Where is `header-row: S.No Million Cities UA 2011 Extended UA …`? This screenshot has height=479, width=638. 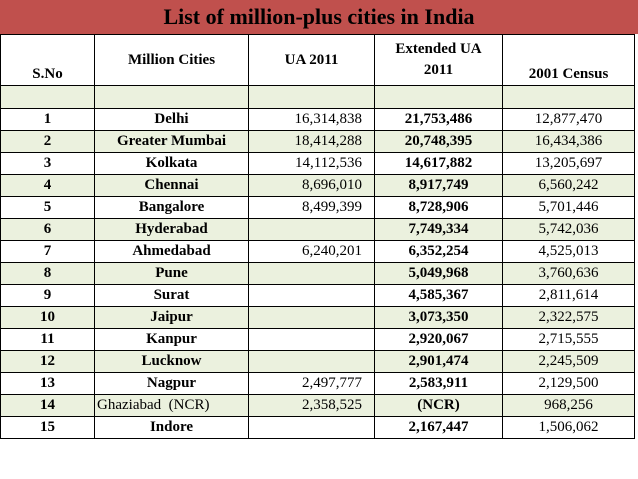
header-row: S.No Million Cities UA 2011 Extended UA … is located at coordinates (317, 60).